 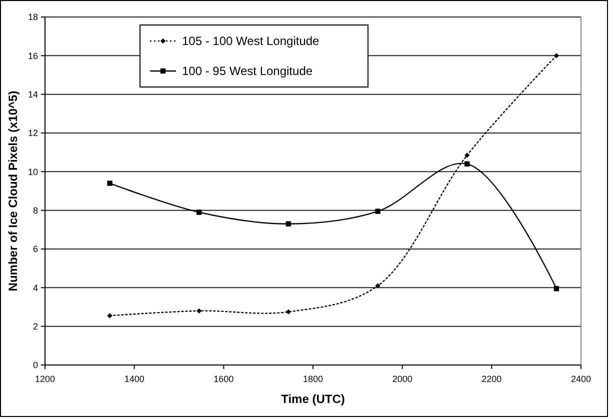 What do you see at coordinates (134, 379) in the screenshot?
I see `x-tick-label: 1400` at bounding box center [134, 379].